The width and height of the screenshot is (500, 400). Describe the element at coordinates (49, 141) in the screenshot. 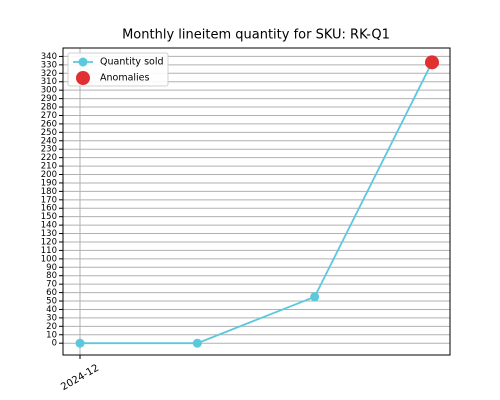

I see `y-tick-label: 240` at that location.